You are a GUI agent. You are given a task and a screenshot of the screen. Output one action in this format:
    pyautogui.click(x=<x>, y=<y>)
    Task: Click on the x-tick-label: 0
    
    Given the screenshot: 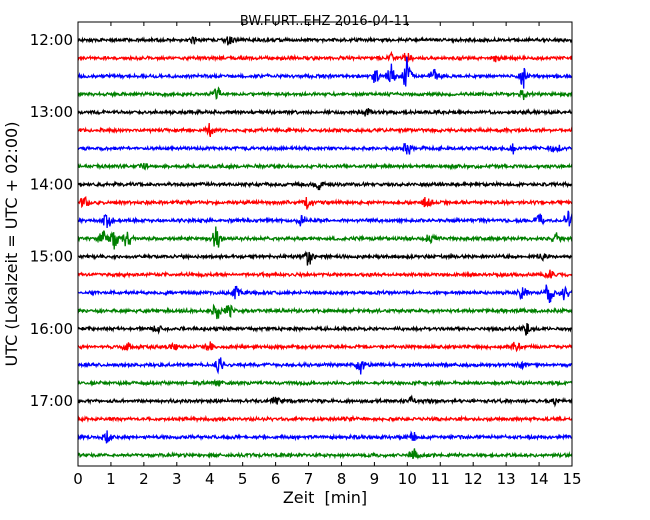 What is the action you would take?
    pyautogui.click(x=78, y=479)
    